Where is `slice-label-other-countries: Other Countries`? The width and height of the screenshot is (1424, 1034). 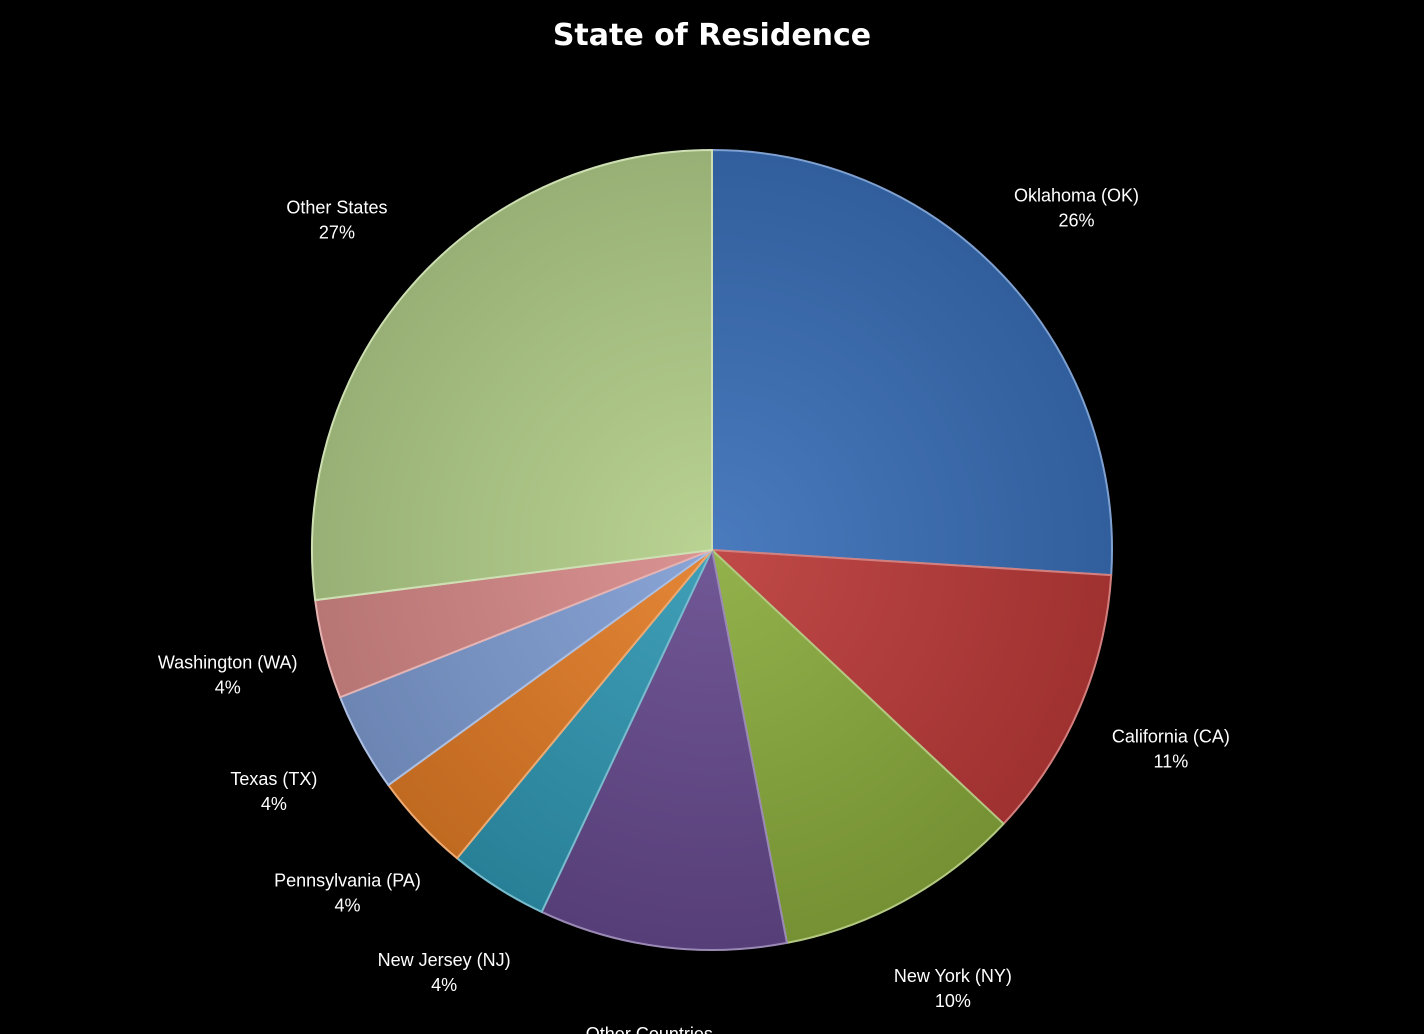 slice-label-other-countries: Other Countries is located at coordinates (649, 1029).